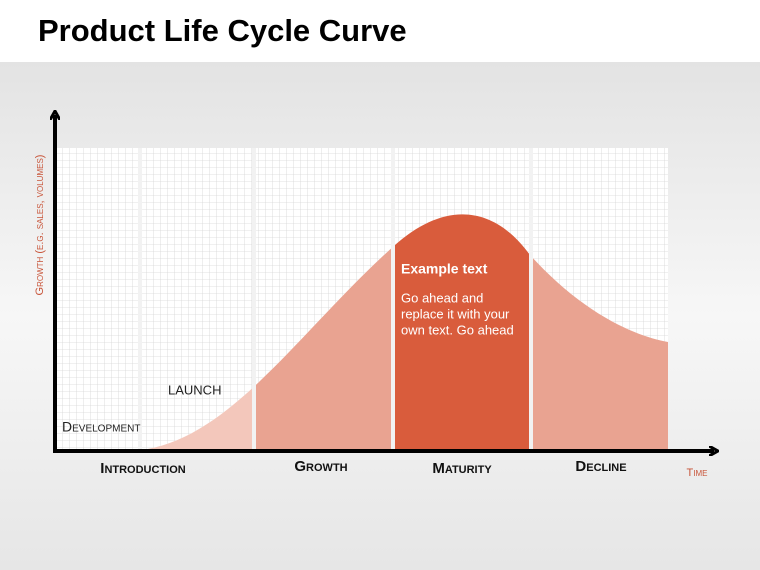 This screenshot has width=760, height=570. I want to click on launch-label: LAUNCH, so click(194, 389).